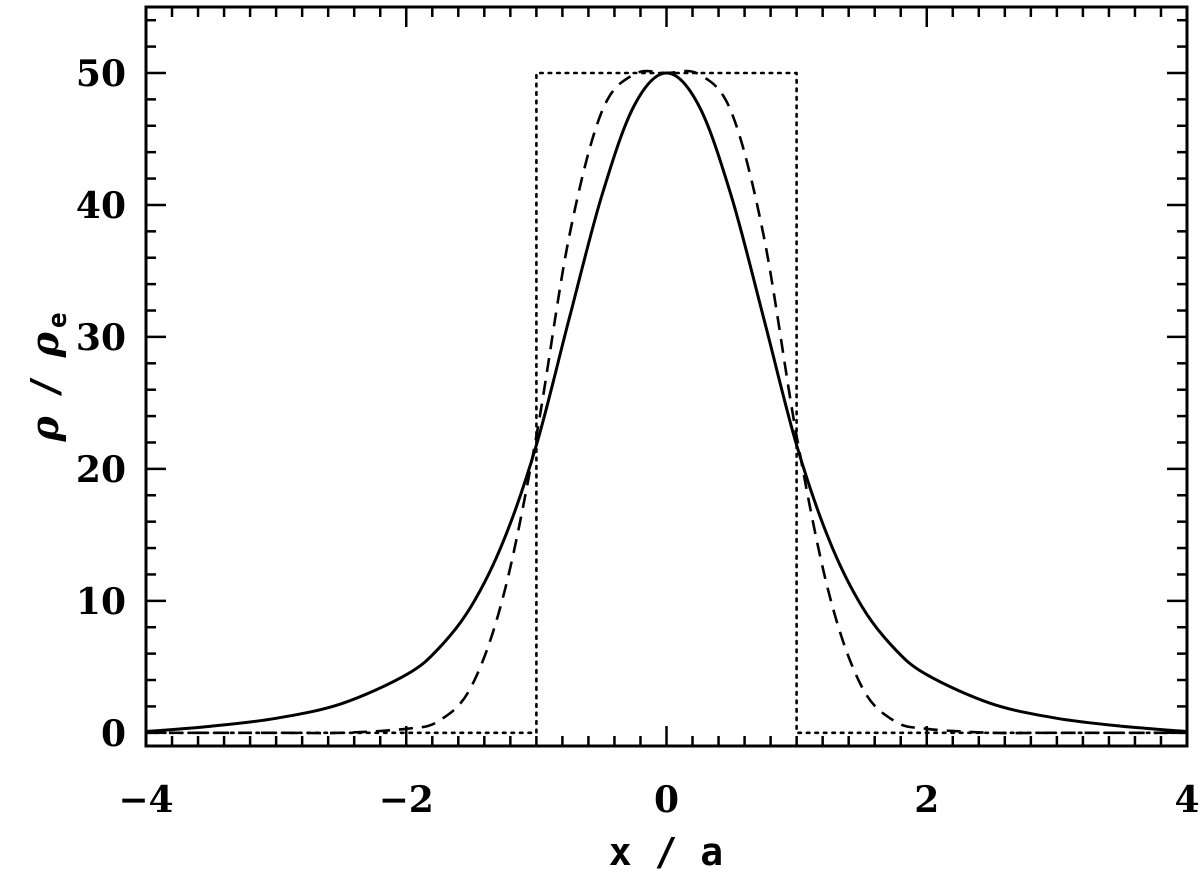 The width and height of the screenshot is (1200, 876). Describe the element at coordinates (101, 602) in the screenshot. I see `y-tick-label: 10` at that location.